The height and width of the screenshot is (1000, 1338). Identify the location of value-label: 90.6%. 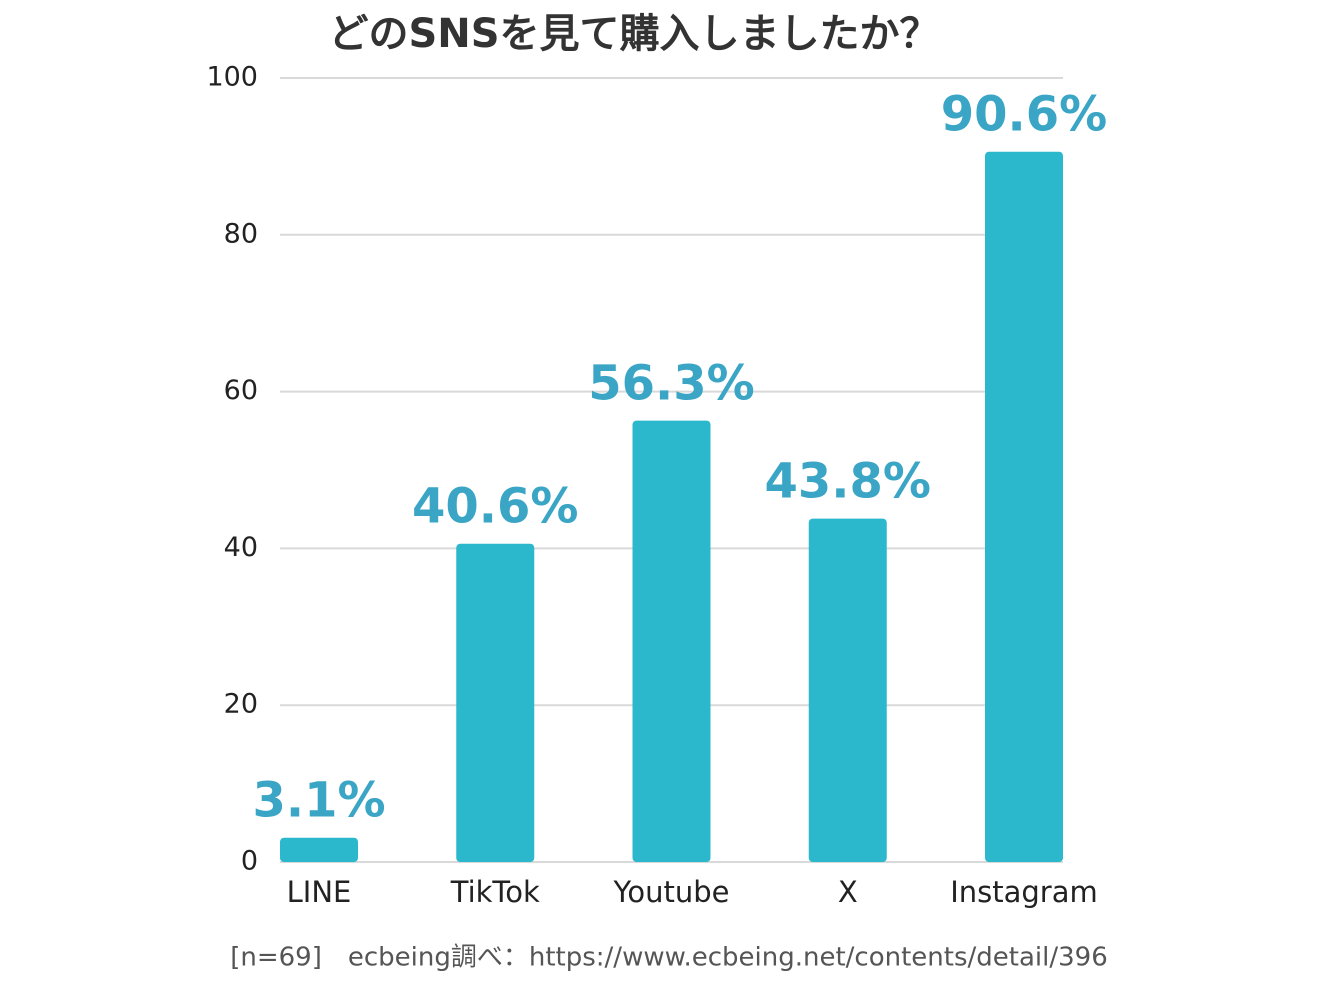
(1024, 115).